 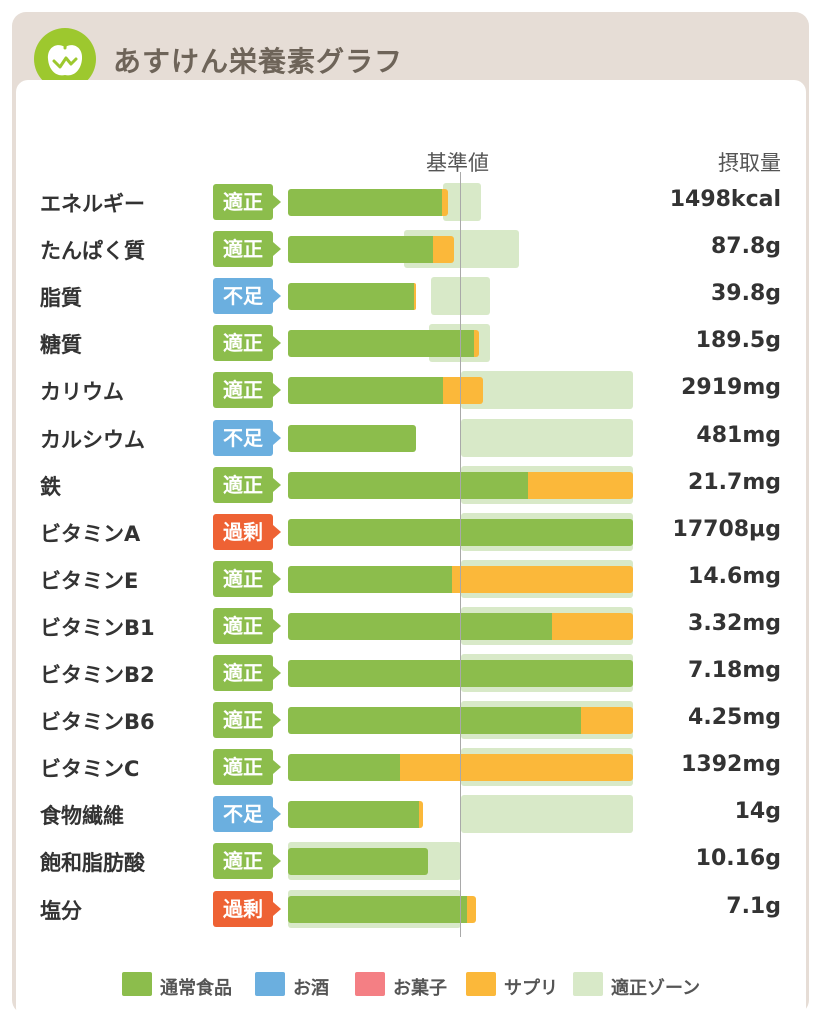 I want to click on page-title: あすけん栄養素グラフ, so click(x=258, y=61).